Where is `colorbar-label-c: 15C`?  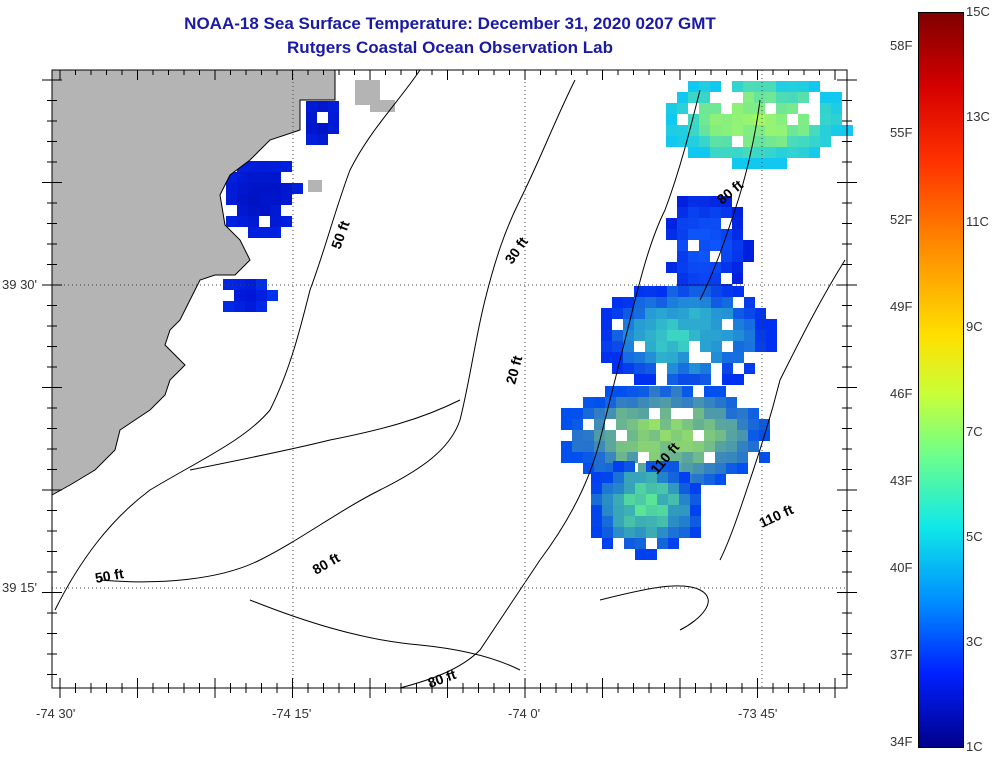
colorbar-label-c: 15C is located at coordinates (978, 11).